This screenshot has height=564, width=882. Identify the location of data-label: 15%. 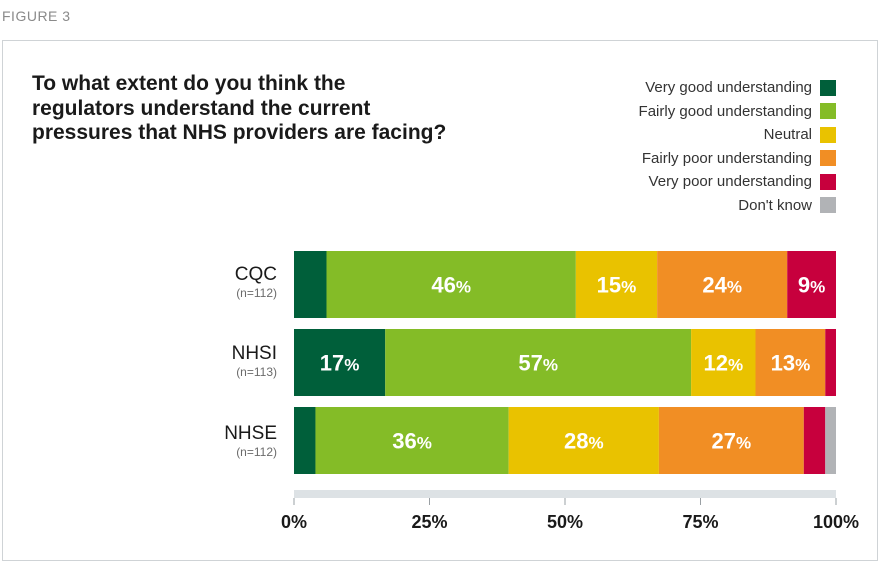
(617, 285).